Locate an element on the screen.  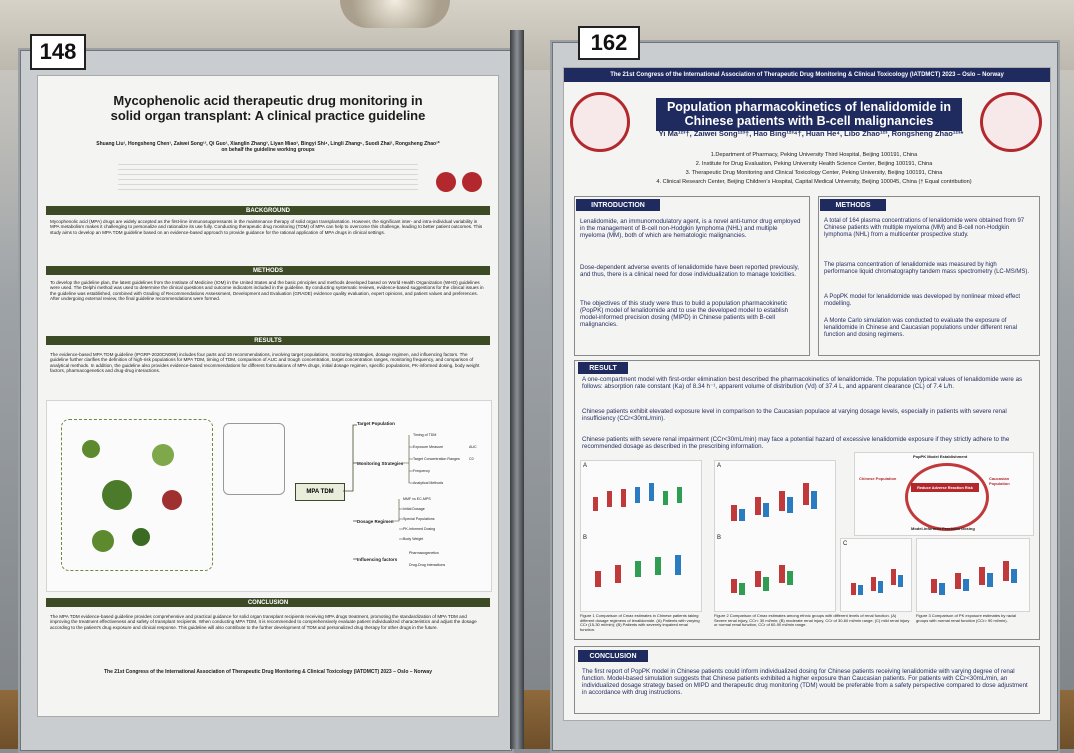
result-header: RESULT is located at coordinates (603, 368).